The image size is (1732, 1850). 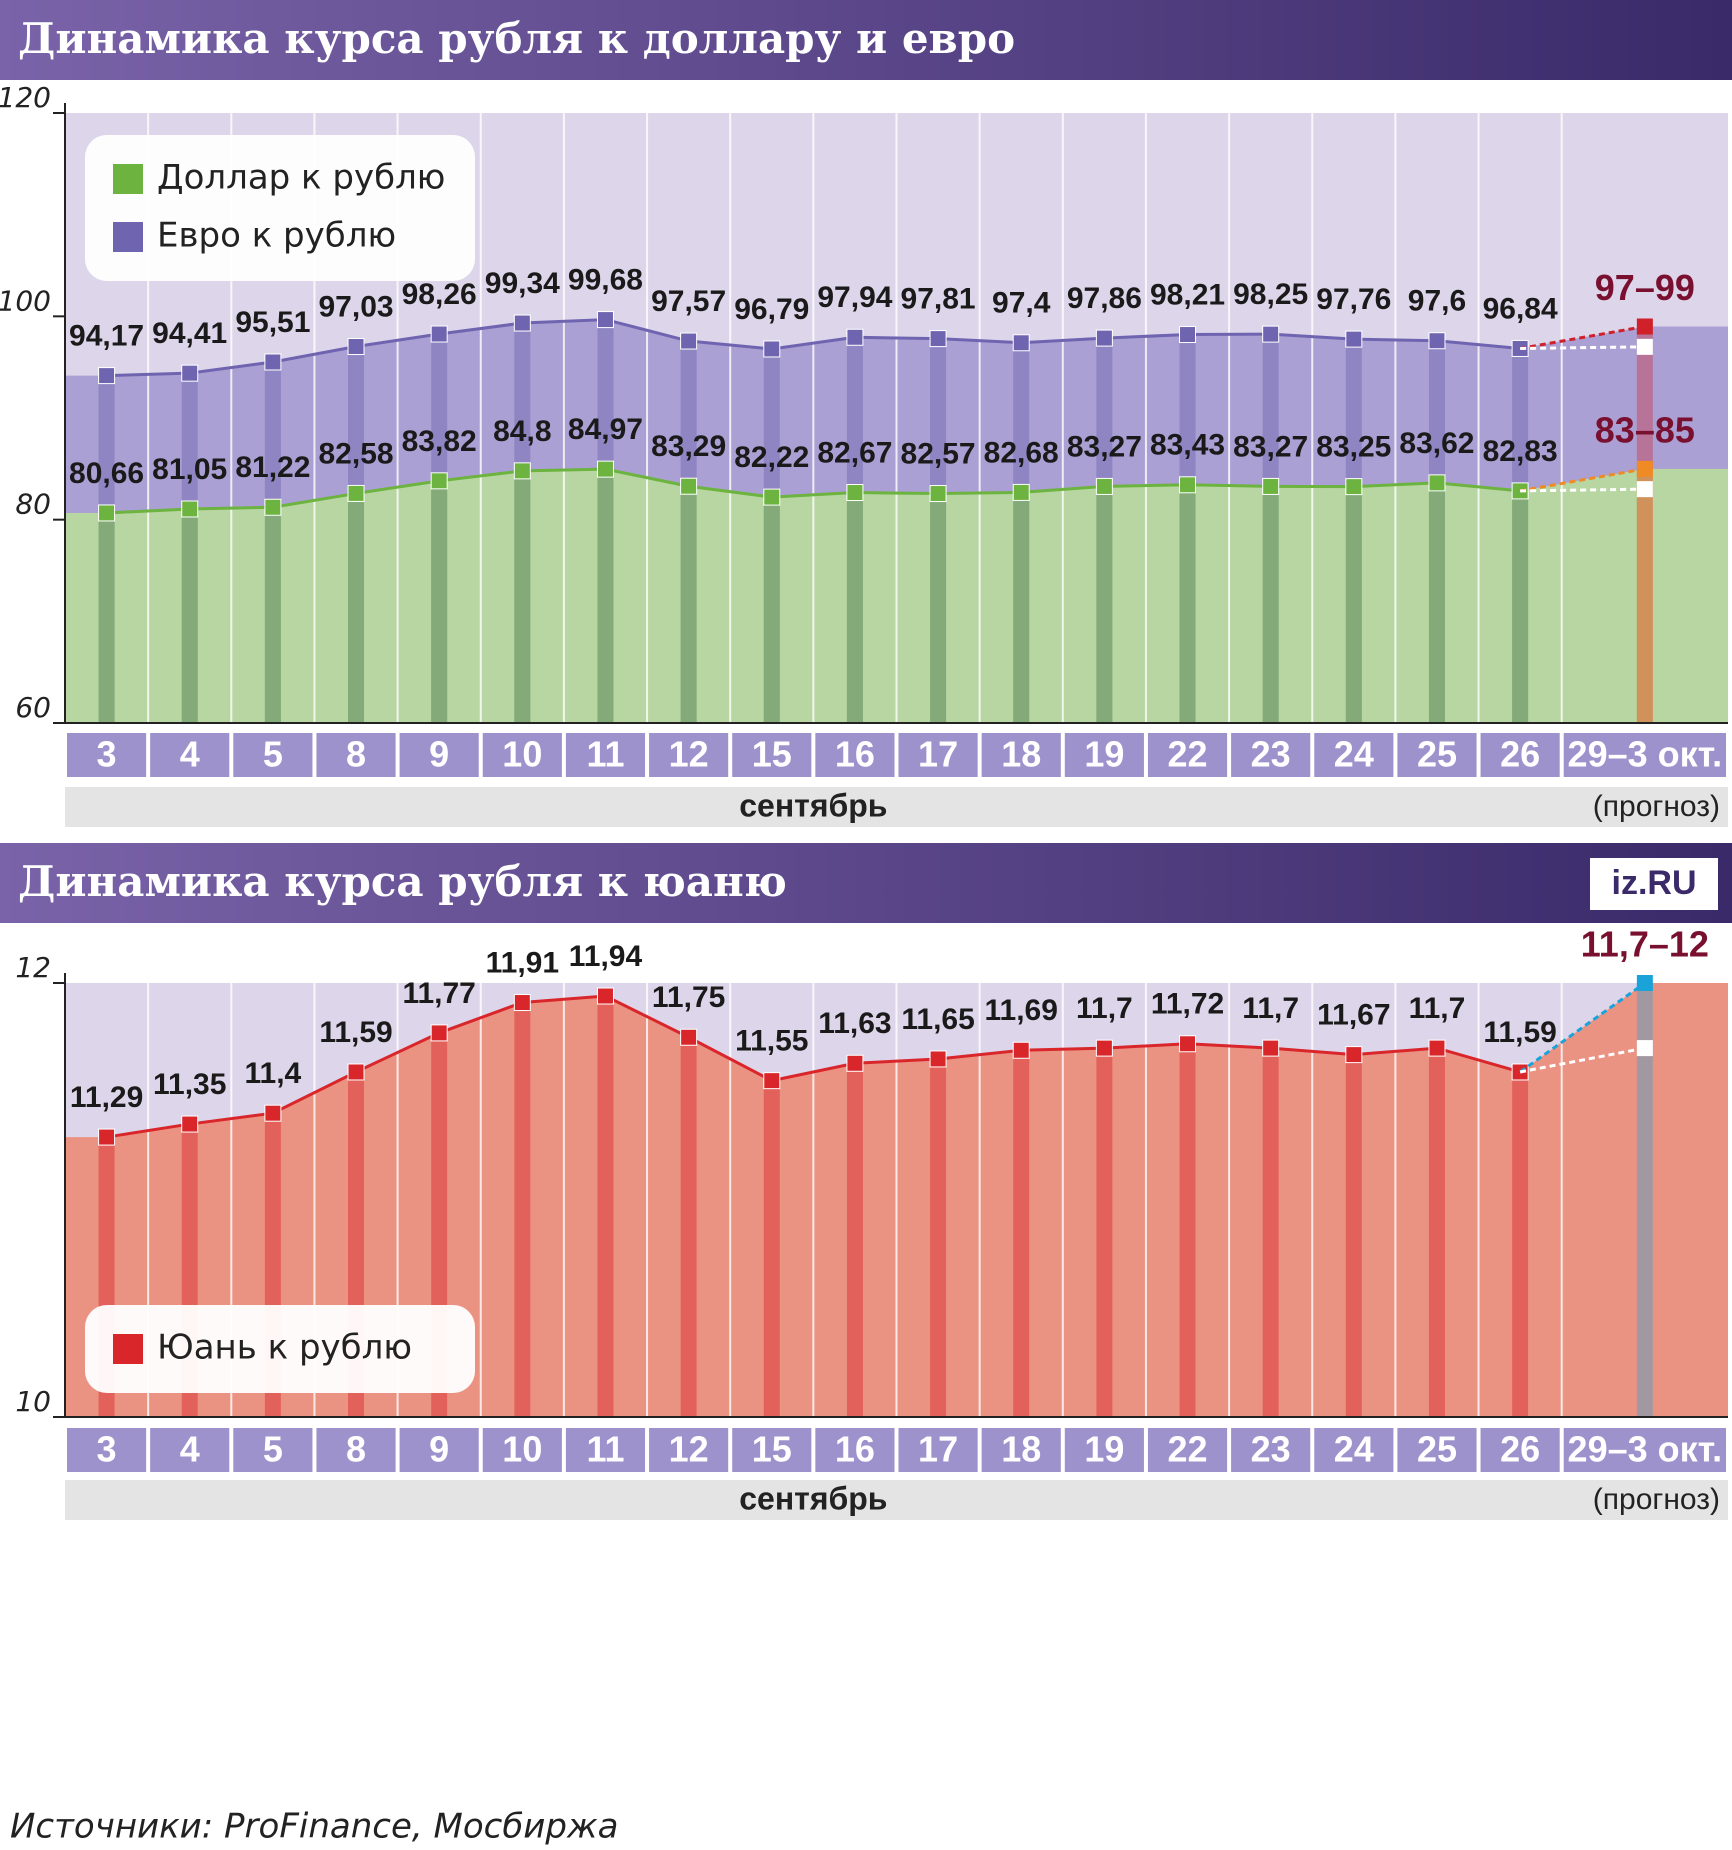 What do you see at coordinates (106, 336) in the screenshot?
I see `value-label: 94,17` at bounding box center [106, 336].